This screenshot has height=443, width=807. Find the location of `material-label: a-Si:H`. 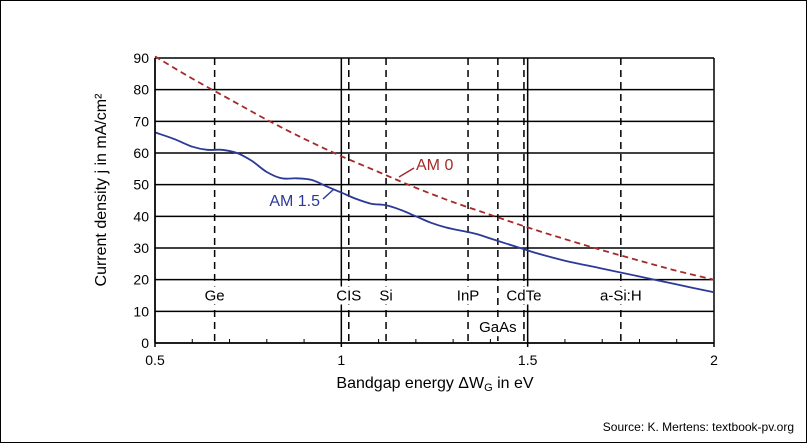

material-label: a-Si:H is located at coordinates (621, 296).